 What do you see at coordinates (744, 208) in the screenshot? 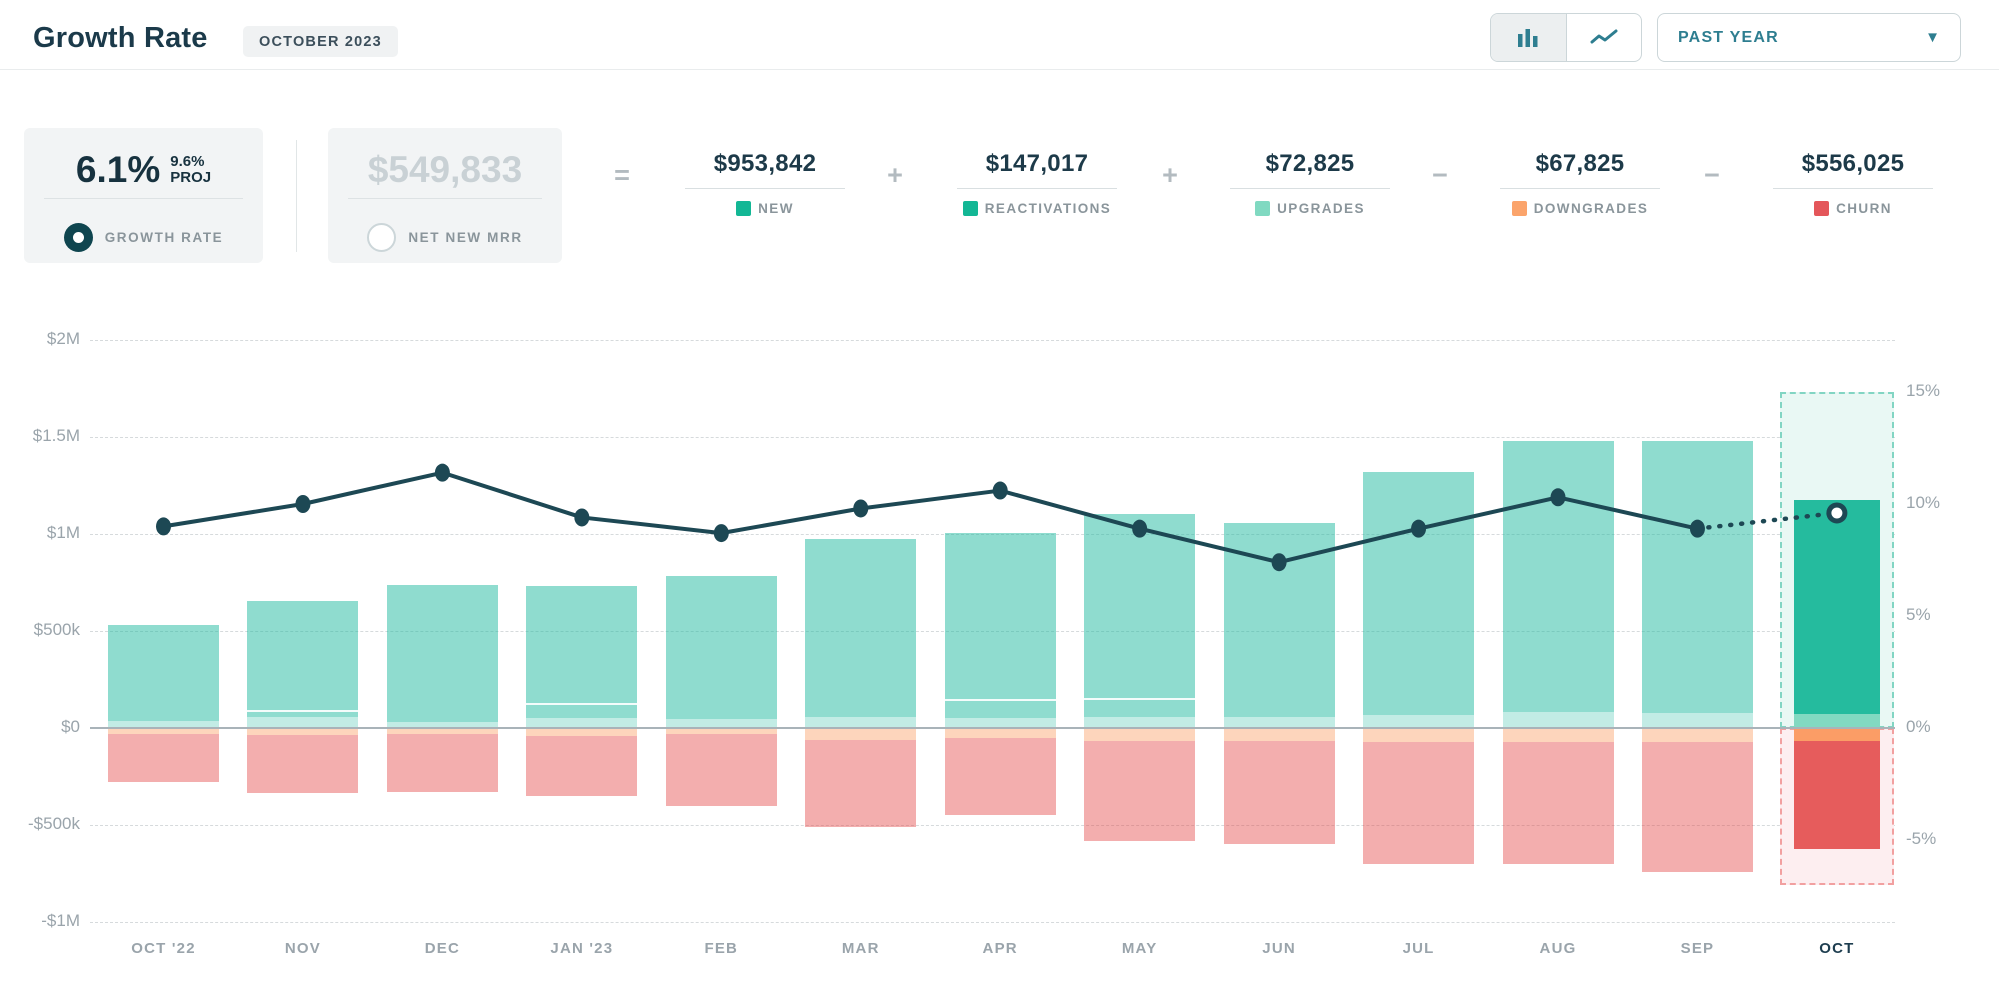
I see `new-legend-swatch` at bounding box center [744, 208].